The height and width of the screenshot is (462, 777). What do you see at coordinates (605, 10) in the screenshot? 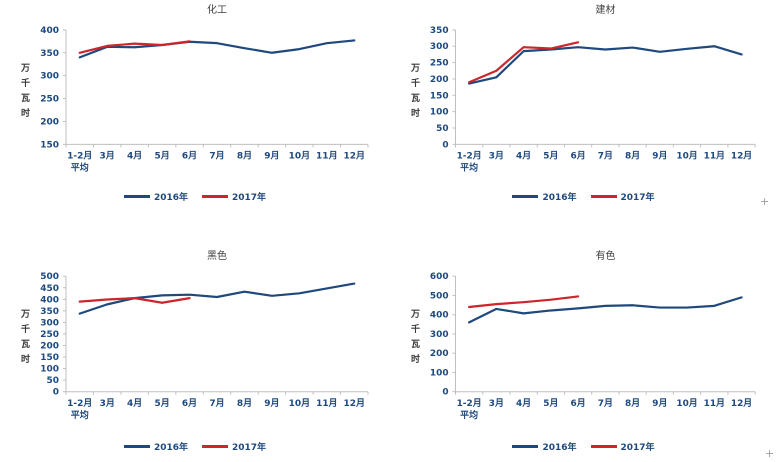
I see `chart-title: 建材` at bounding box center [605, 10].